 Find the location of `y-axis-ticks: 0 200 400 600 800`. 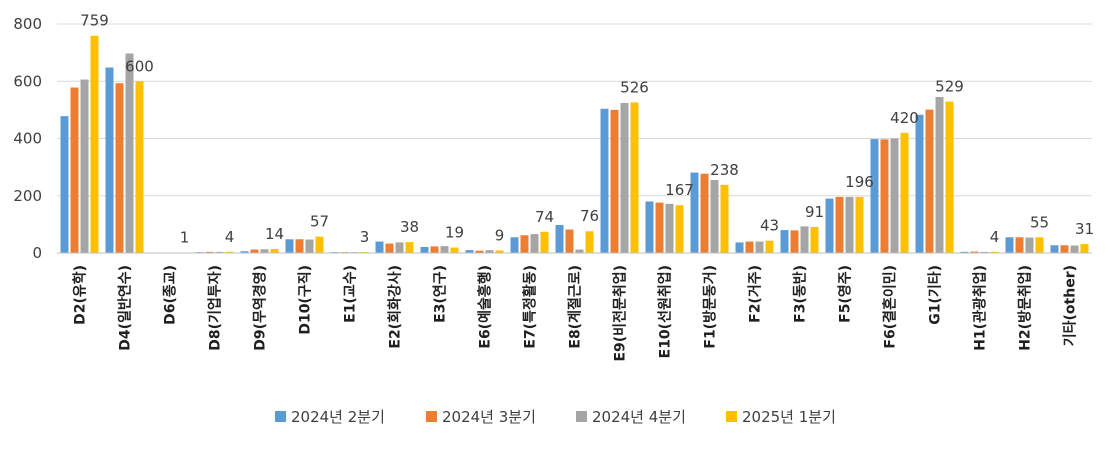

y-axis-ticks: 0 200 400 600 800 is located at coordinates (27, 138).